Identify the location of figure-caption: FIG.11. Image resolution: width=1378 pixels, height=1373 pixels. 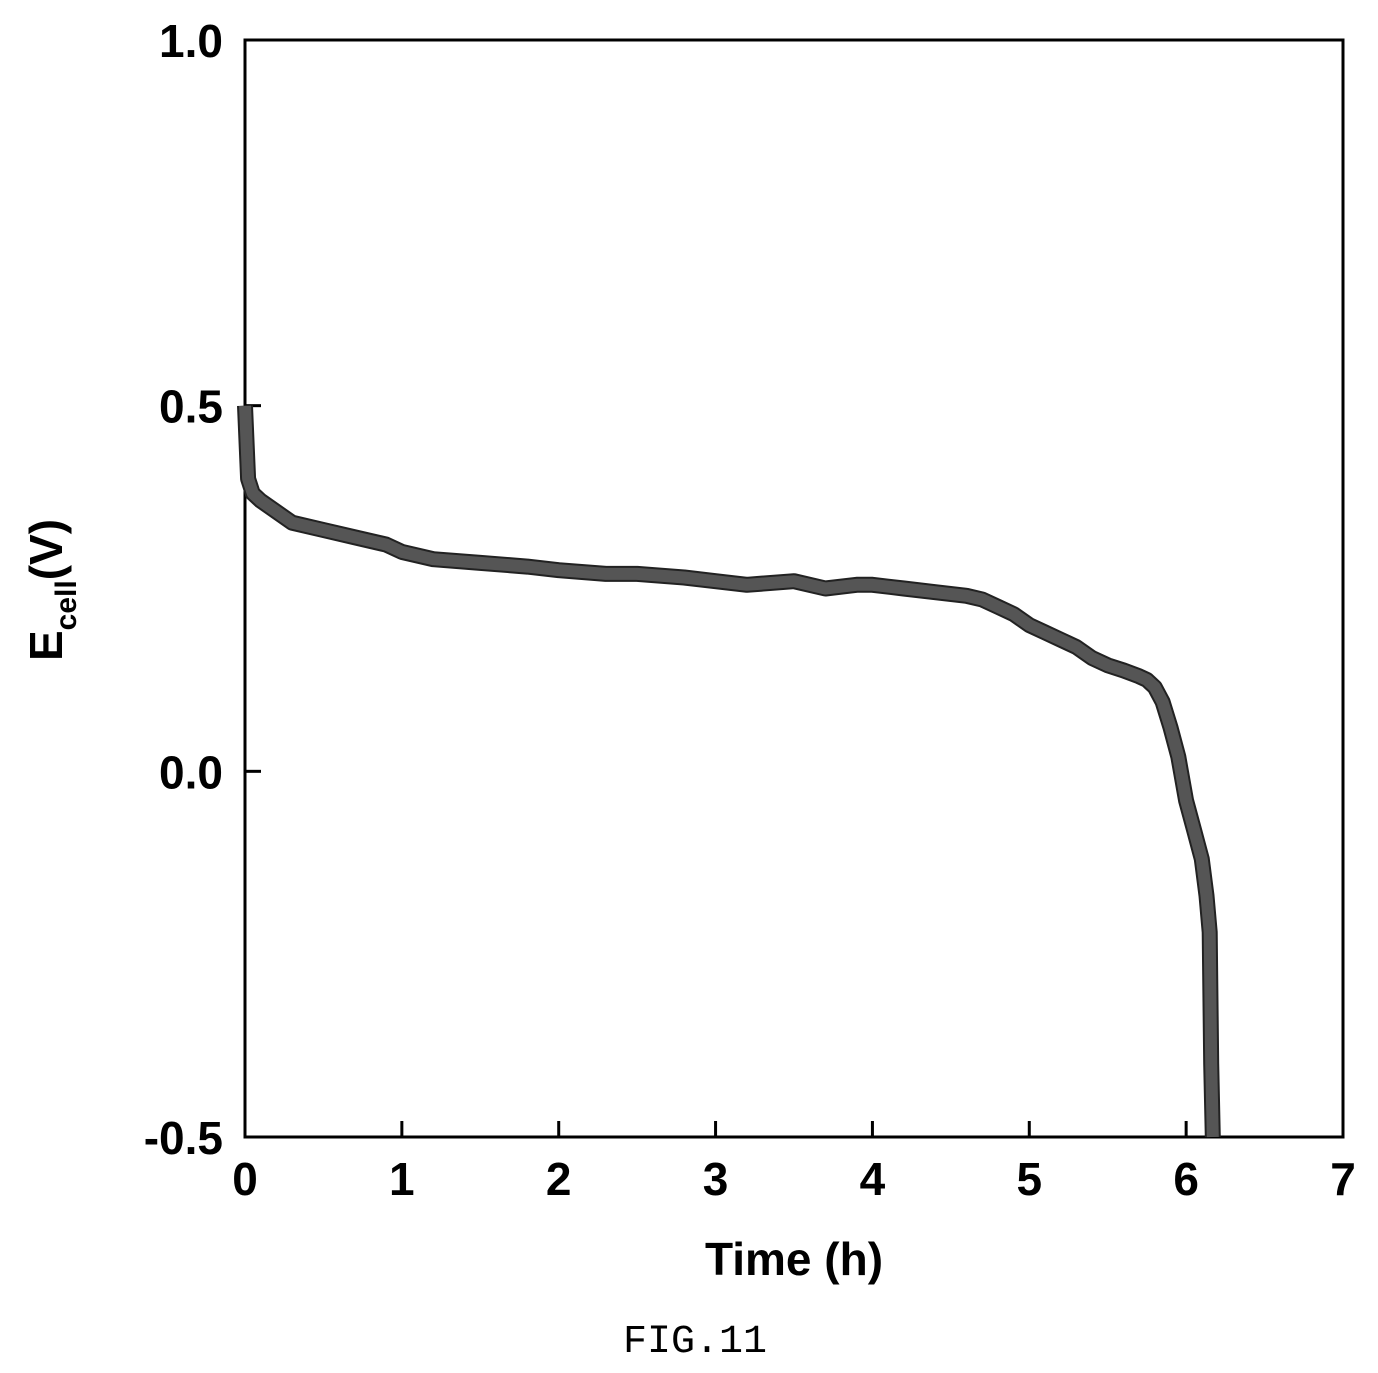
(695, 1342).